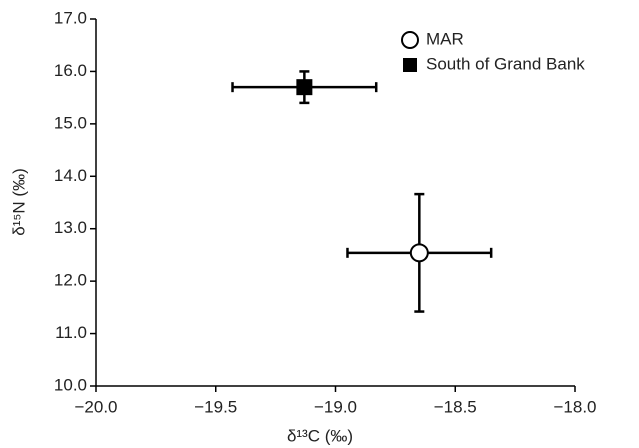  I want to click on legend-label: South of Grand Bank, so click(505, 63).